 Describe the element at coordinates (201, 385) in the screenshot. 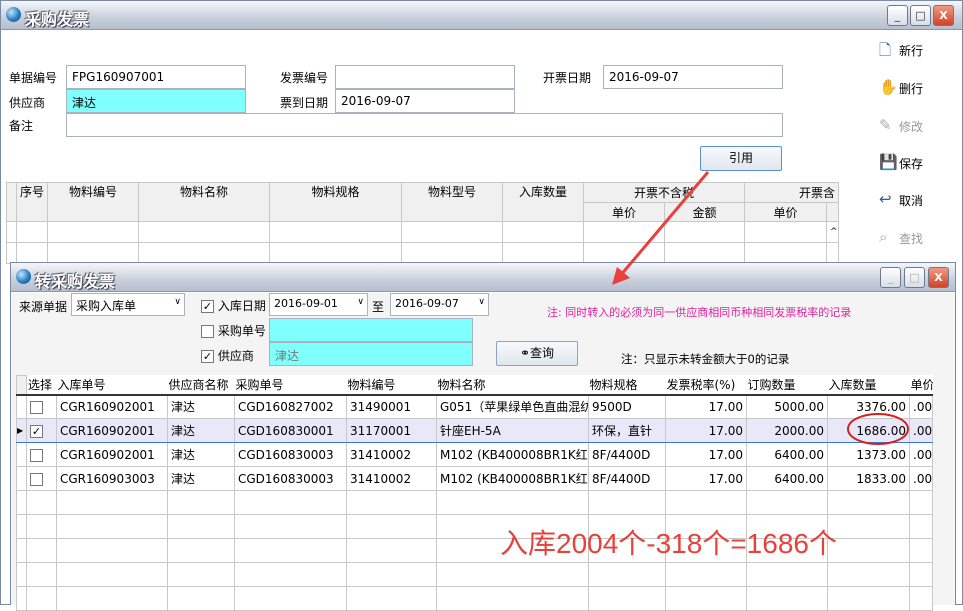

I see `col-header: 供应商名称` at that location.